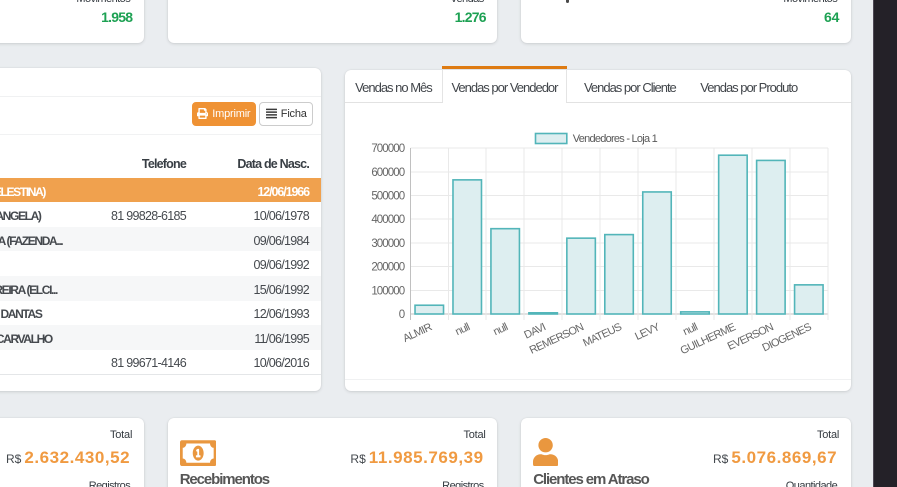 This screenshot has height=487, width=897. What do you see at coordinates (388, 268) in the screenshot?
I see `svg-text: 200000` at bounding box center [388, 268].